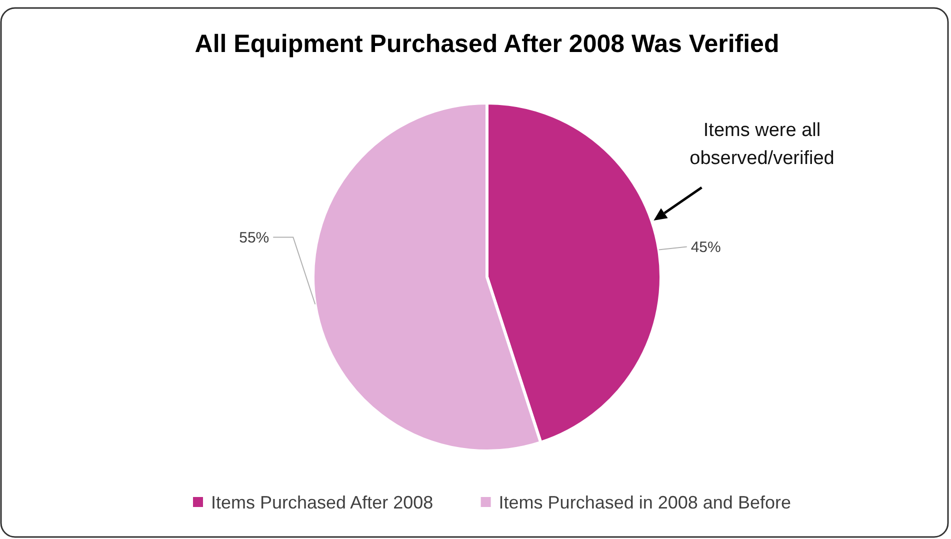 Image resolution: width=951 pixels, height=539 pixels. What do you see at coordinates (644, 502) in the screenshot?
I see `legend-label: Items Purchased in 2008 and Before` at bounding box center [644, 502].